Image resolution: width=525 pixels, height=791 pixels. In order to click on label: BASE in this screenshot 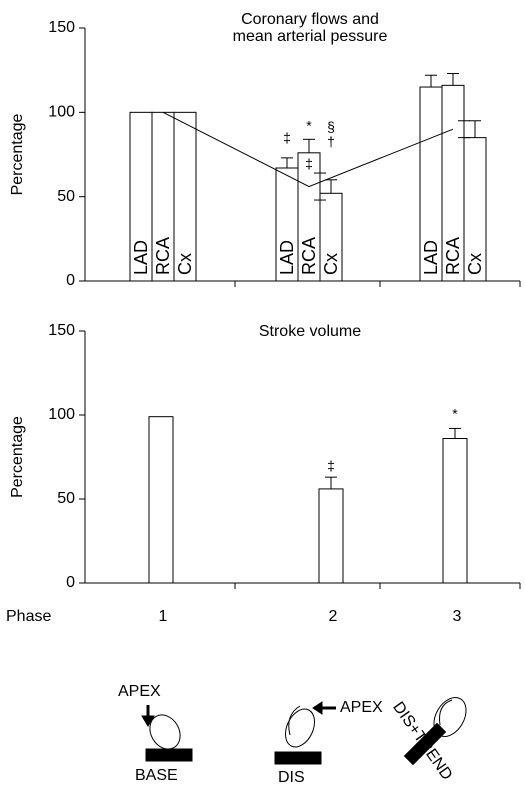, I will do `click(156, 775)`.